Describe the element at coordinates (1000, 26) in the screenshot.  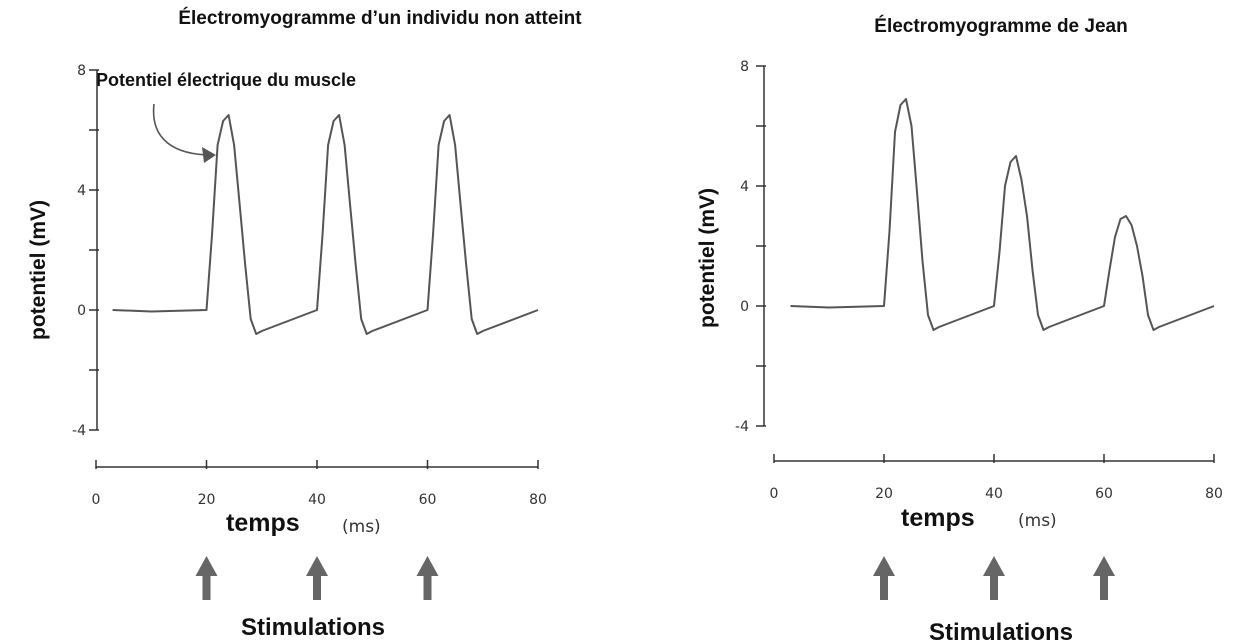
I see `chart-title: Électromyogramme de Jean` at that location.